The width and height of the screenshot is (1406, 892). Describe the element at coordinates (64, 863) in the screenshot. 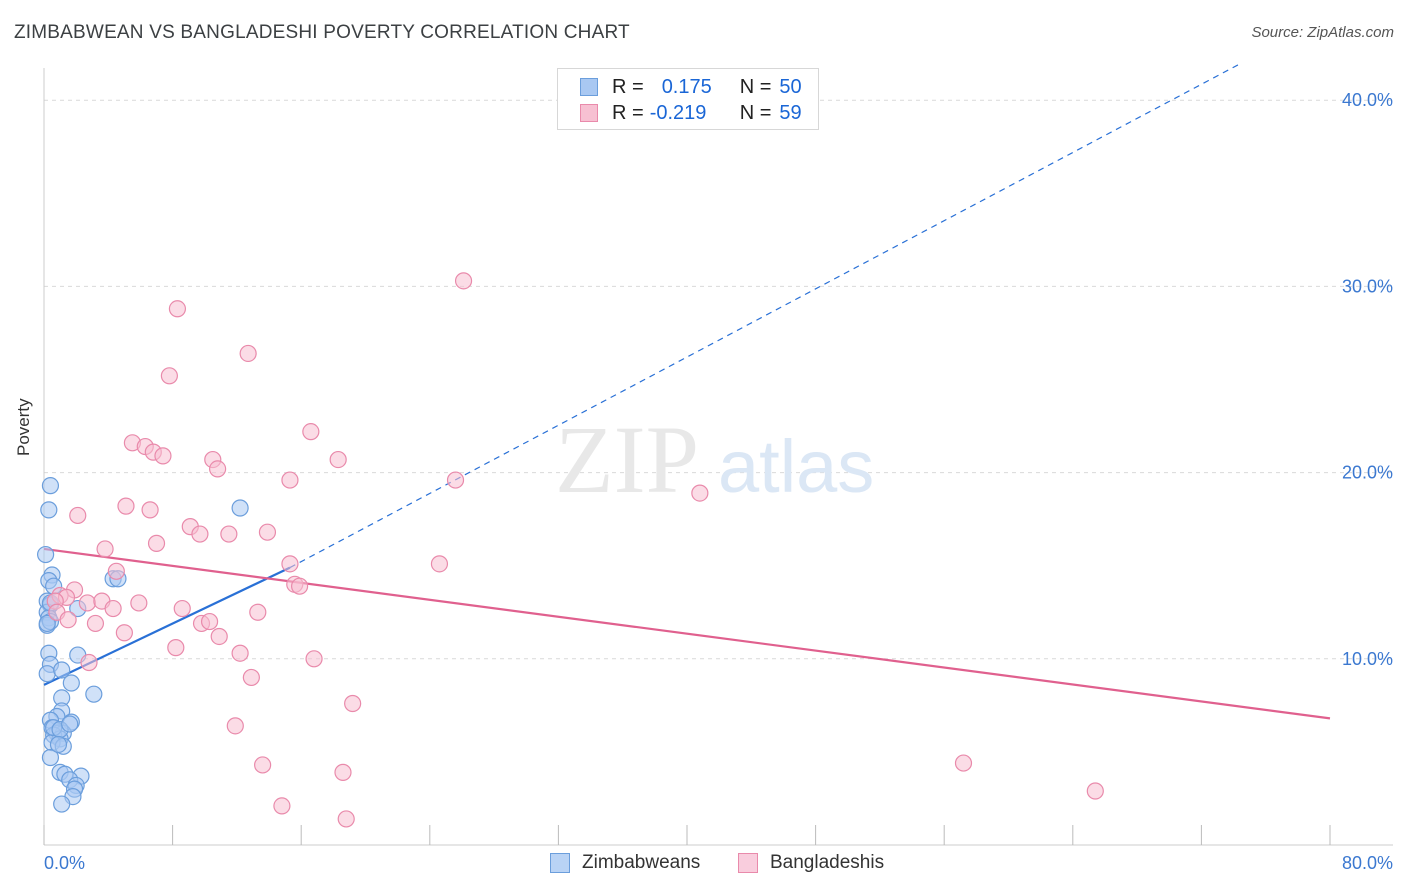

I see `x-tick-label: 0.0%` at that location.